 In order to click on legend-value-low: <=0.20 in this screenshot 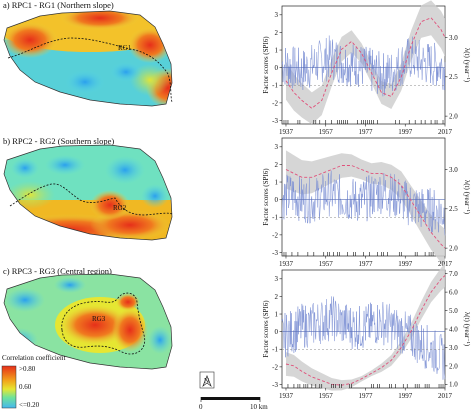, I will do `click(29, 405)`.